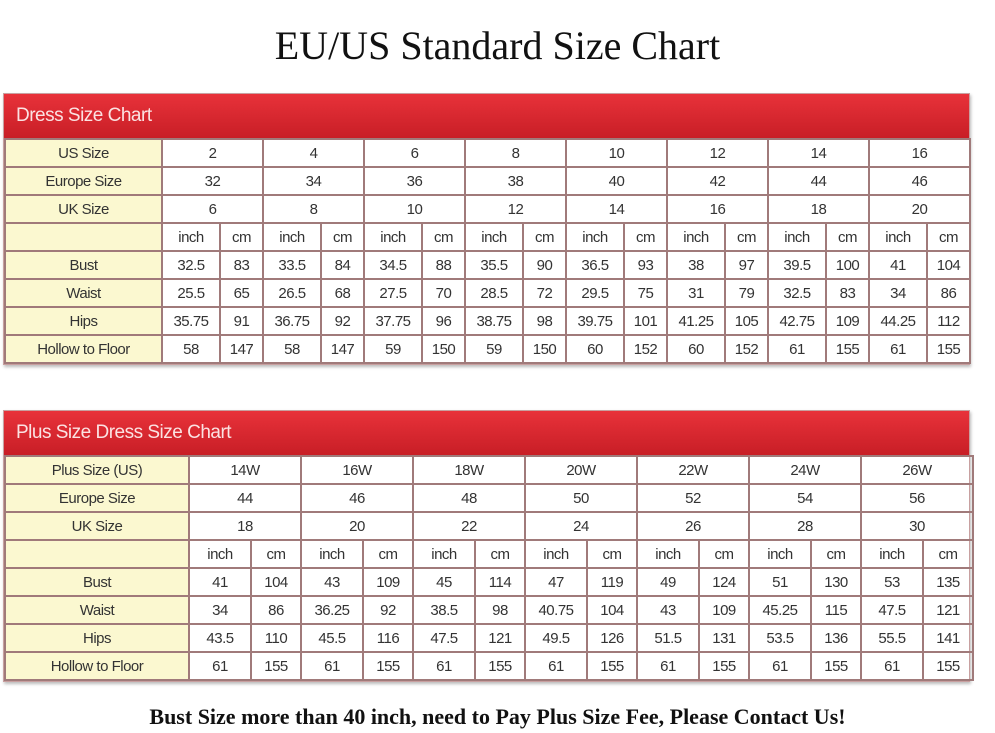  I want to click on row-label, so click(83, 237).